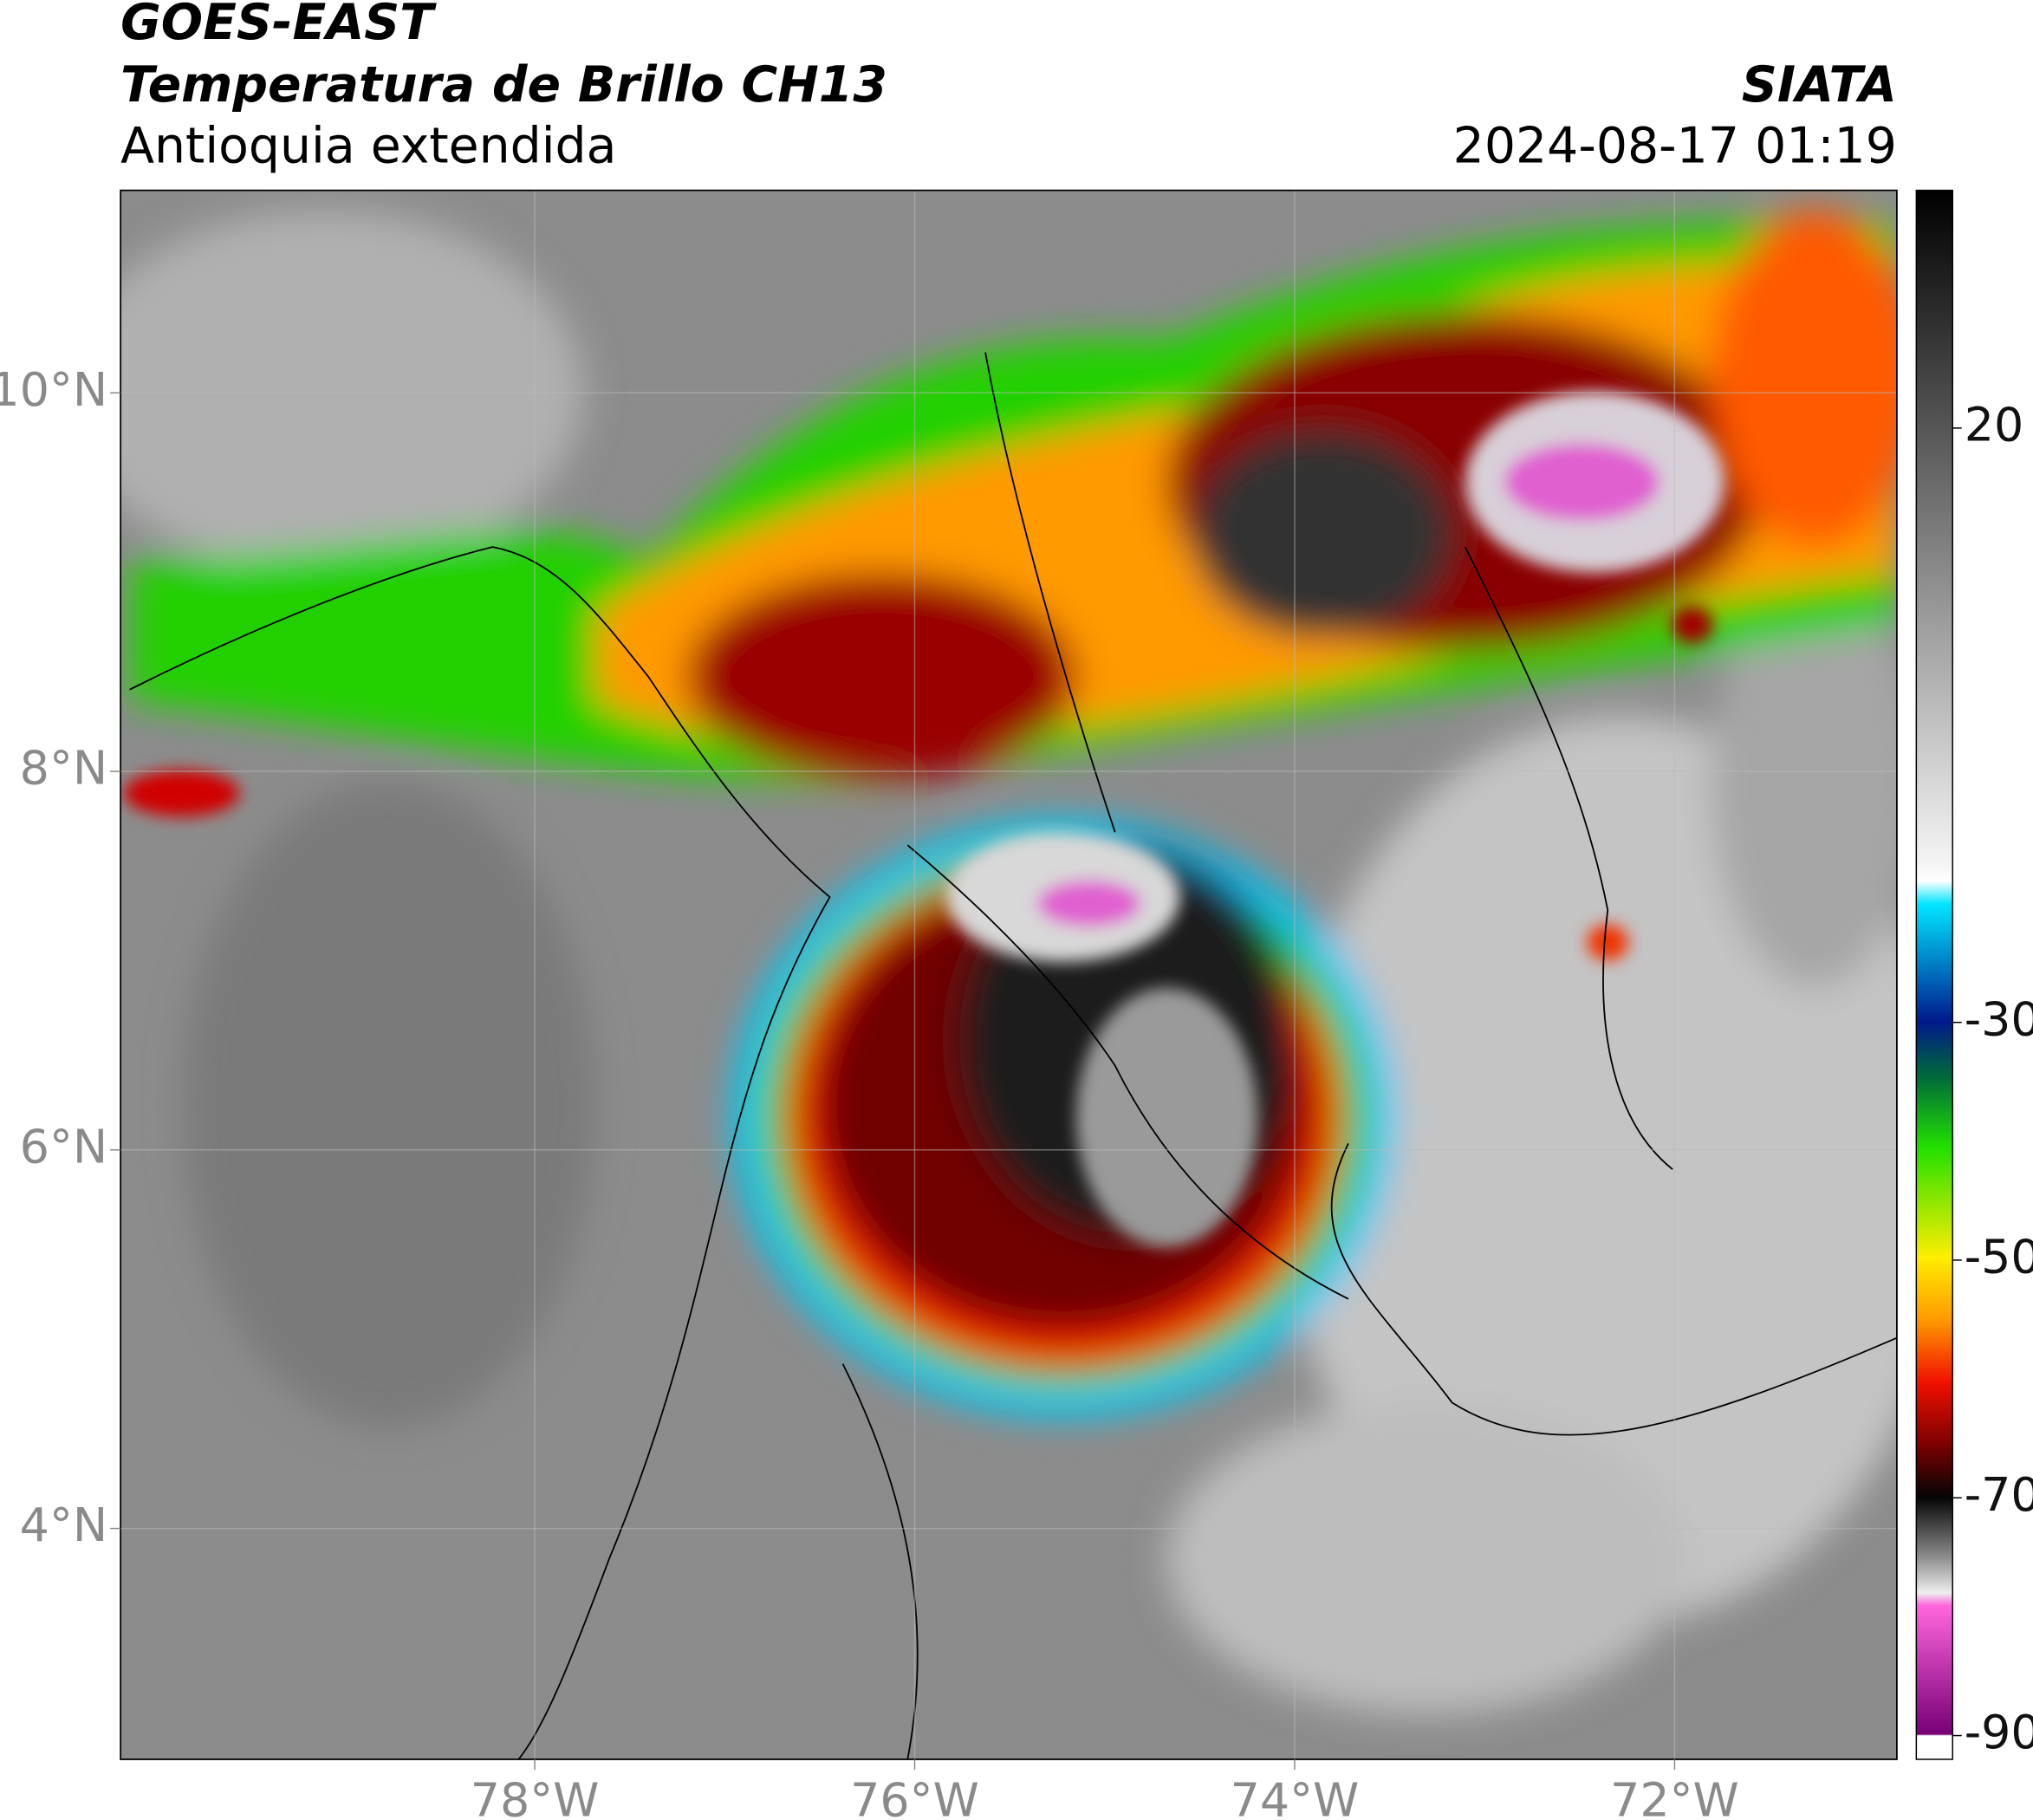 The image size is (2033, 1820). Describe the element at coordinates (503, 85) in the screenshot. I see `subtitle: Temperatura de Brillo CH13` at that location.